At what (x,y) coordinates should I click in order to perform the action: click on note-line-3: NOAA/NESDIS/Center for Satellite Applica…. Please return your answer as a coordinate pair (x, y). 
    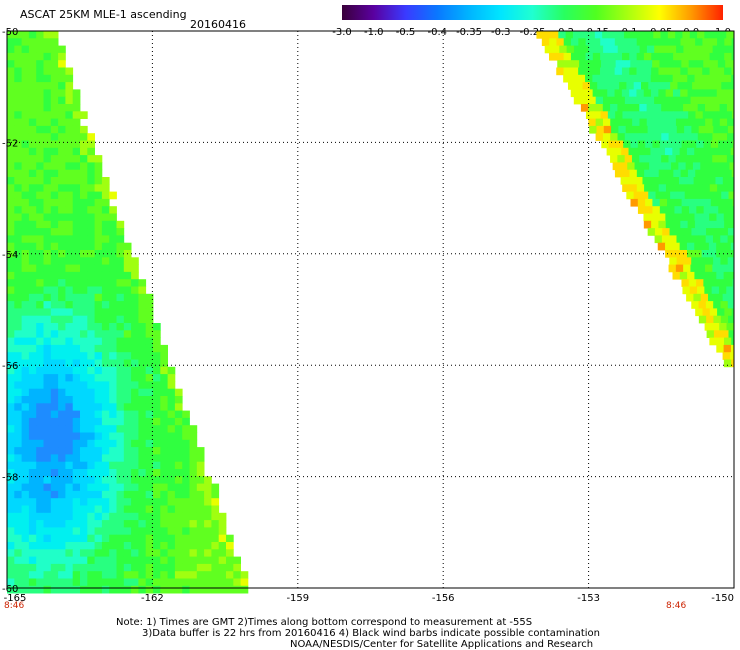
    Looking at the image, I should click on (442, 644).